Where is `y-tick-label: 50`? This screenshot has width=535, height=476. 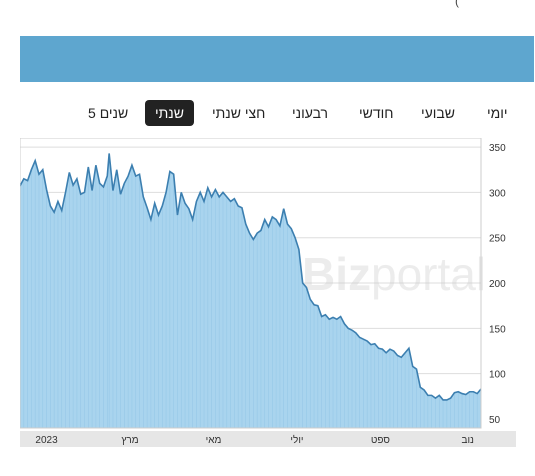 y-tick-label: 50 is located at coordinates (495, 420).